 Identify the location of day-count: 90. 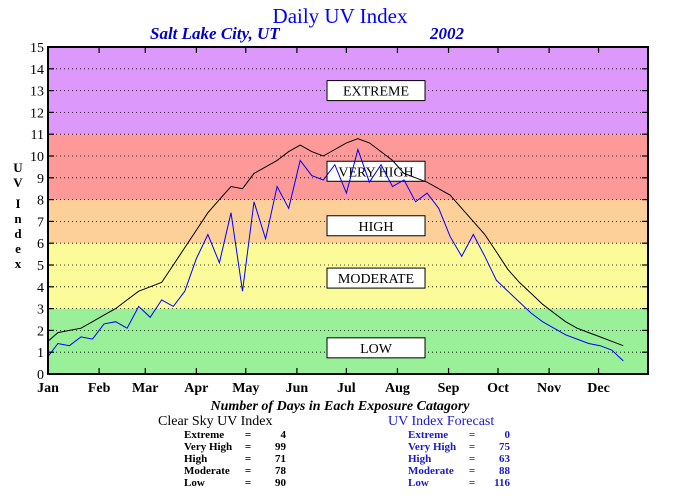
(280, 483).